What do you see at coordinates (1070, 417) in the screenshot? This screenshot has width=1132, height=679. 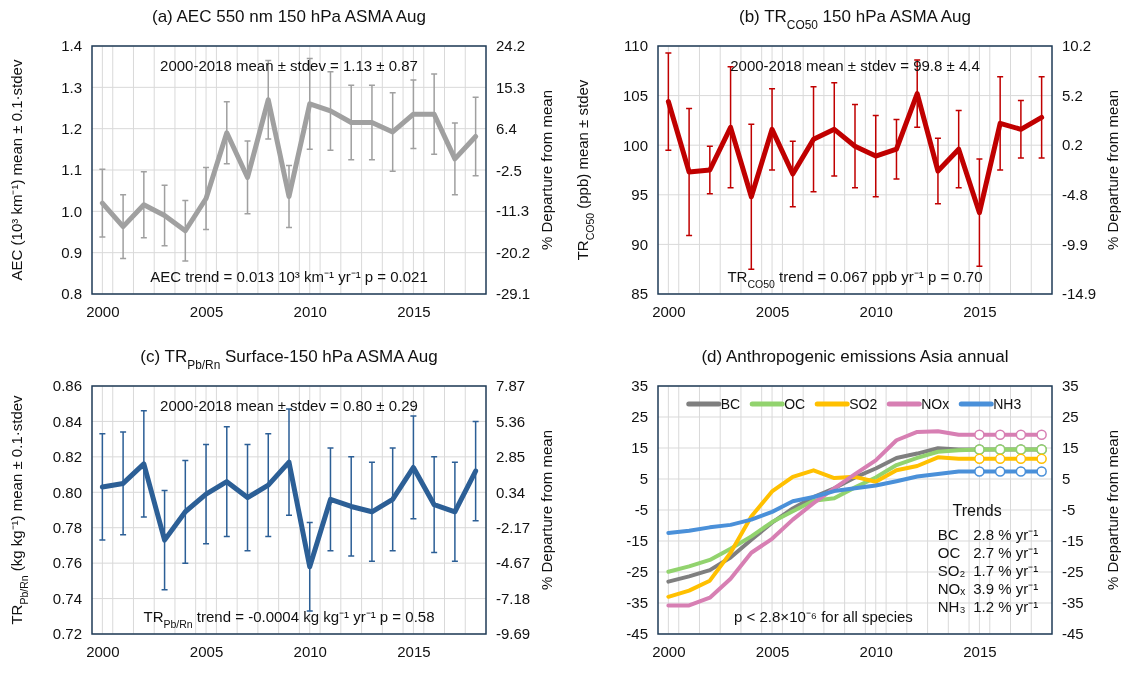 I see `y2-tick-label: 25` at bounding box center [1070, 417].